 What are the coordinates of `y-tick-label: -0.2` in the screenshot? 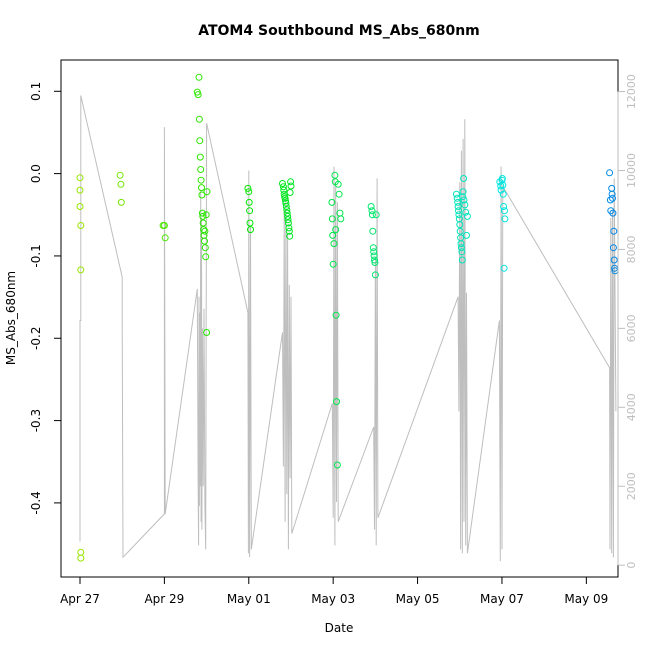 It's located at (36, 338).